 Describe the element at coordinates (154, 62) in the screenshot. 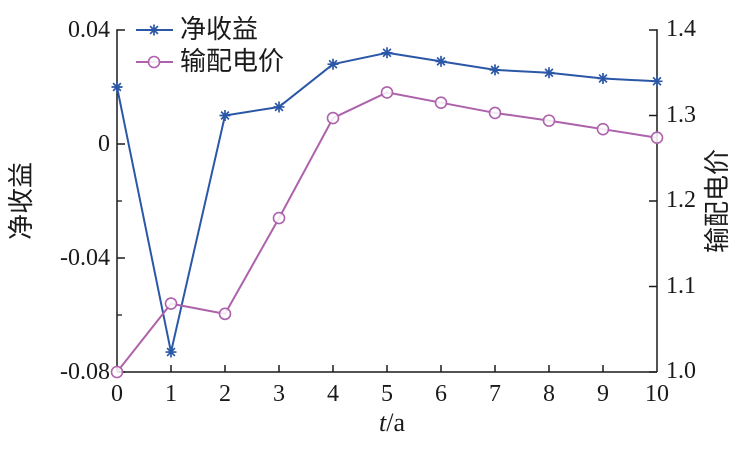

I see `legend-circle-marker` at that location.